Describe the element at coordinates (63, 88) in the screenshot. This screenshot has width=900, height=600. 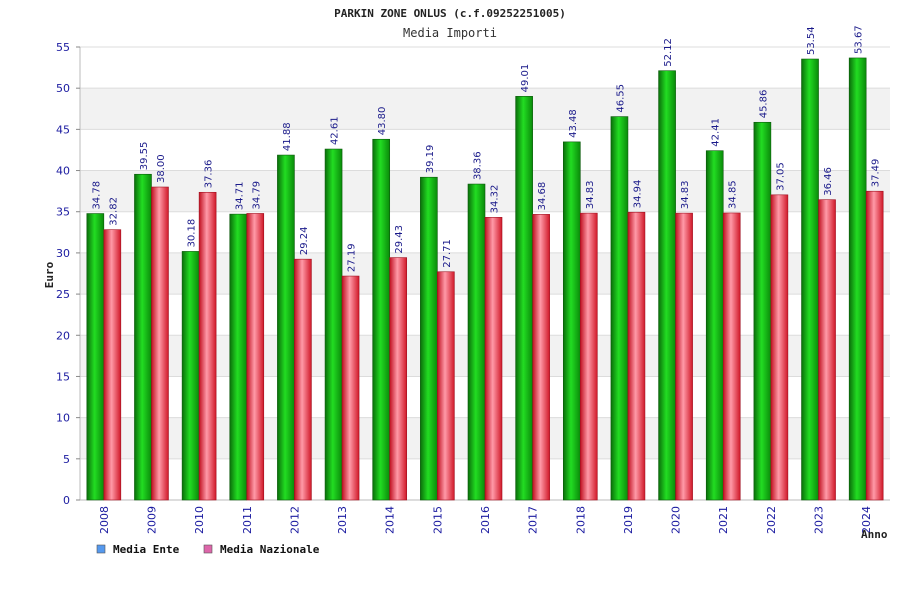
I see `y-tick-label: 50` at that location.